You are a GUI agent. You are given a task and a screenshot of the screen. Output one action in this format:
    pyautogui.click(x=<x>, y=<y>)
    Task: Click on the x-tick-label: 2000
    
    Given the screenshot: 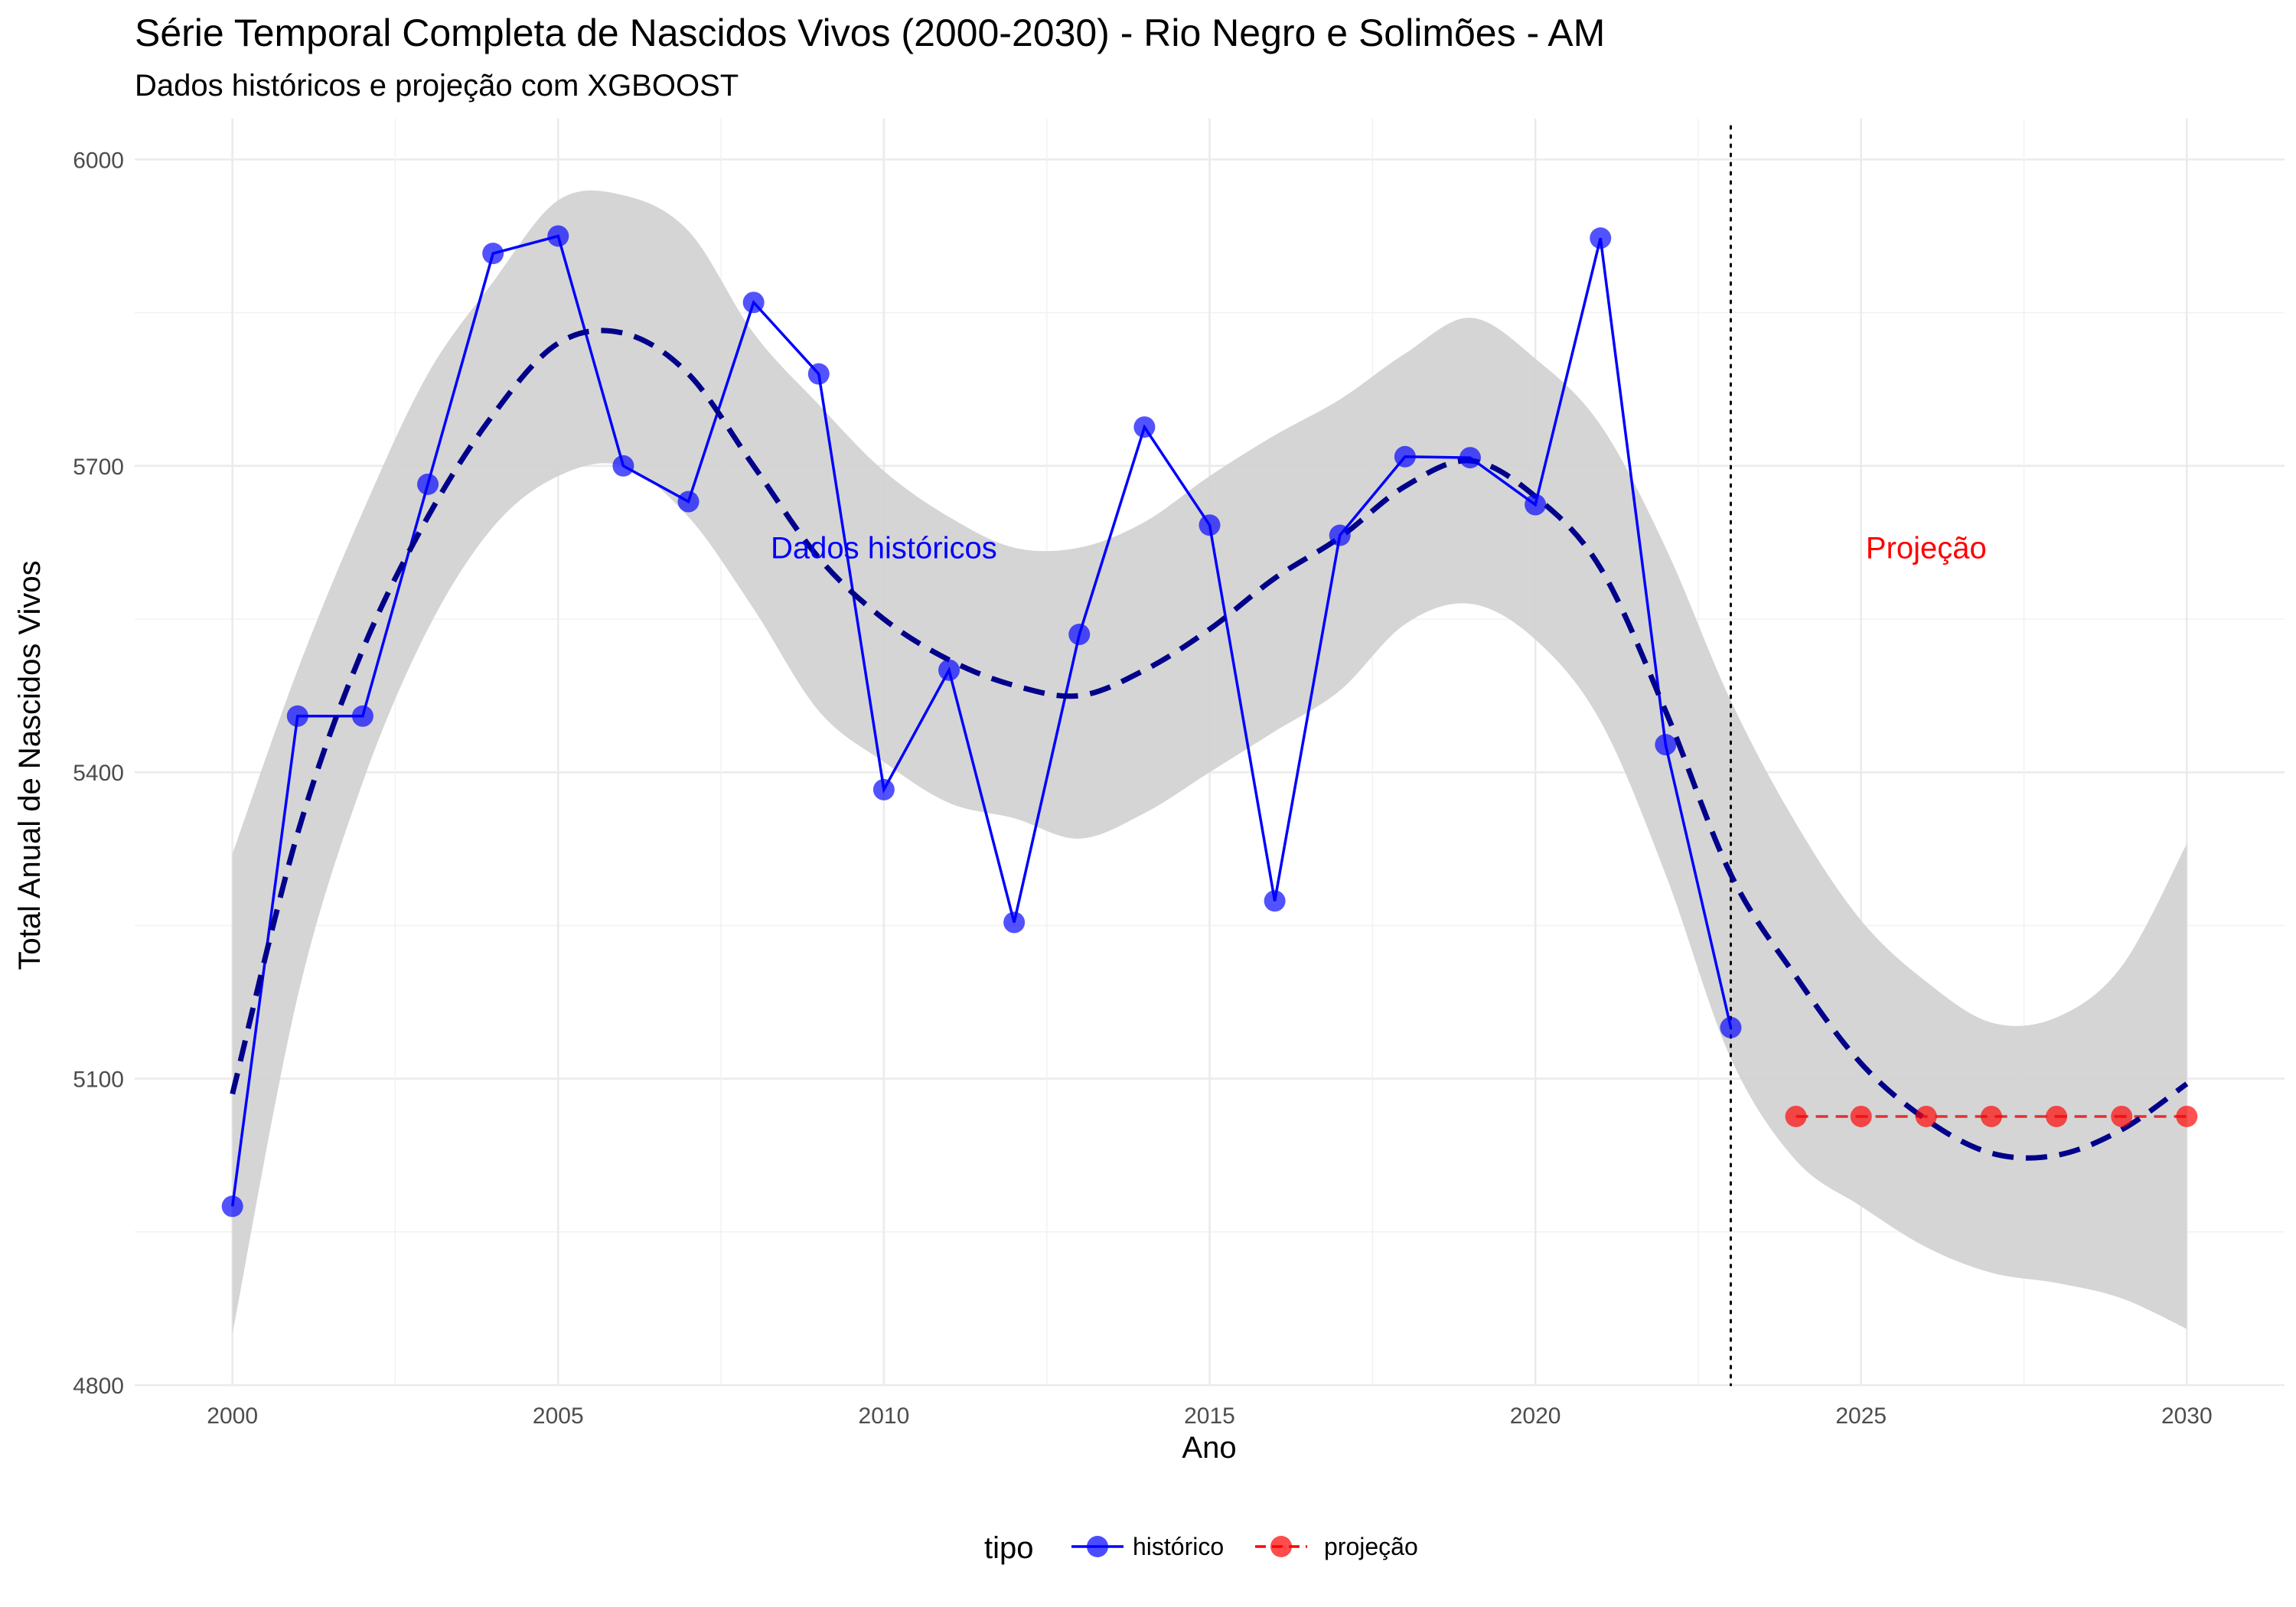 What is the action you would take?
    pyautogui.click(x=232, y=1416)
    